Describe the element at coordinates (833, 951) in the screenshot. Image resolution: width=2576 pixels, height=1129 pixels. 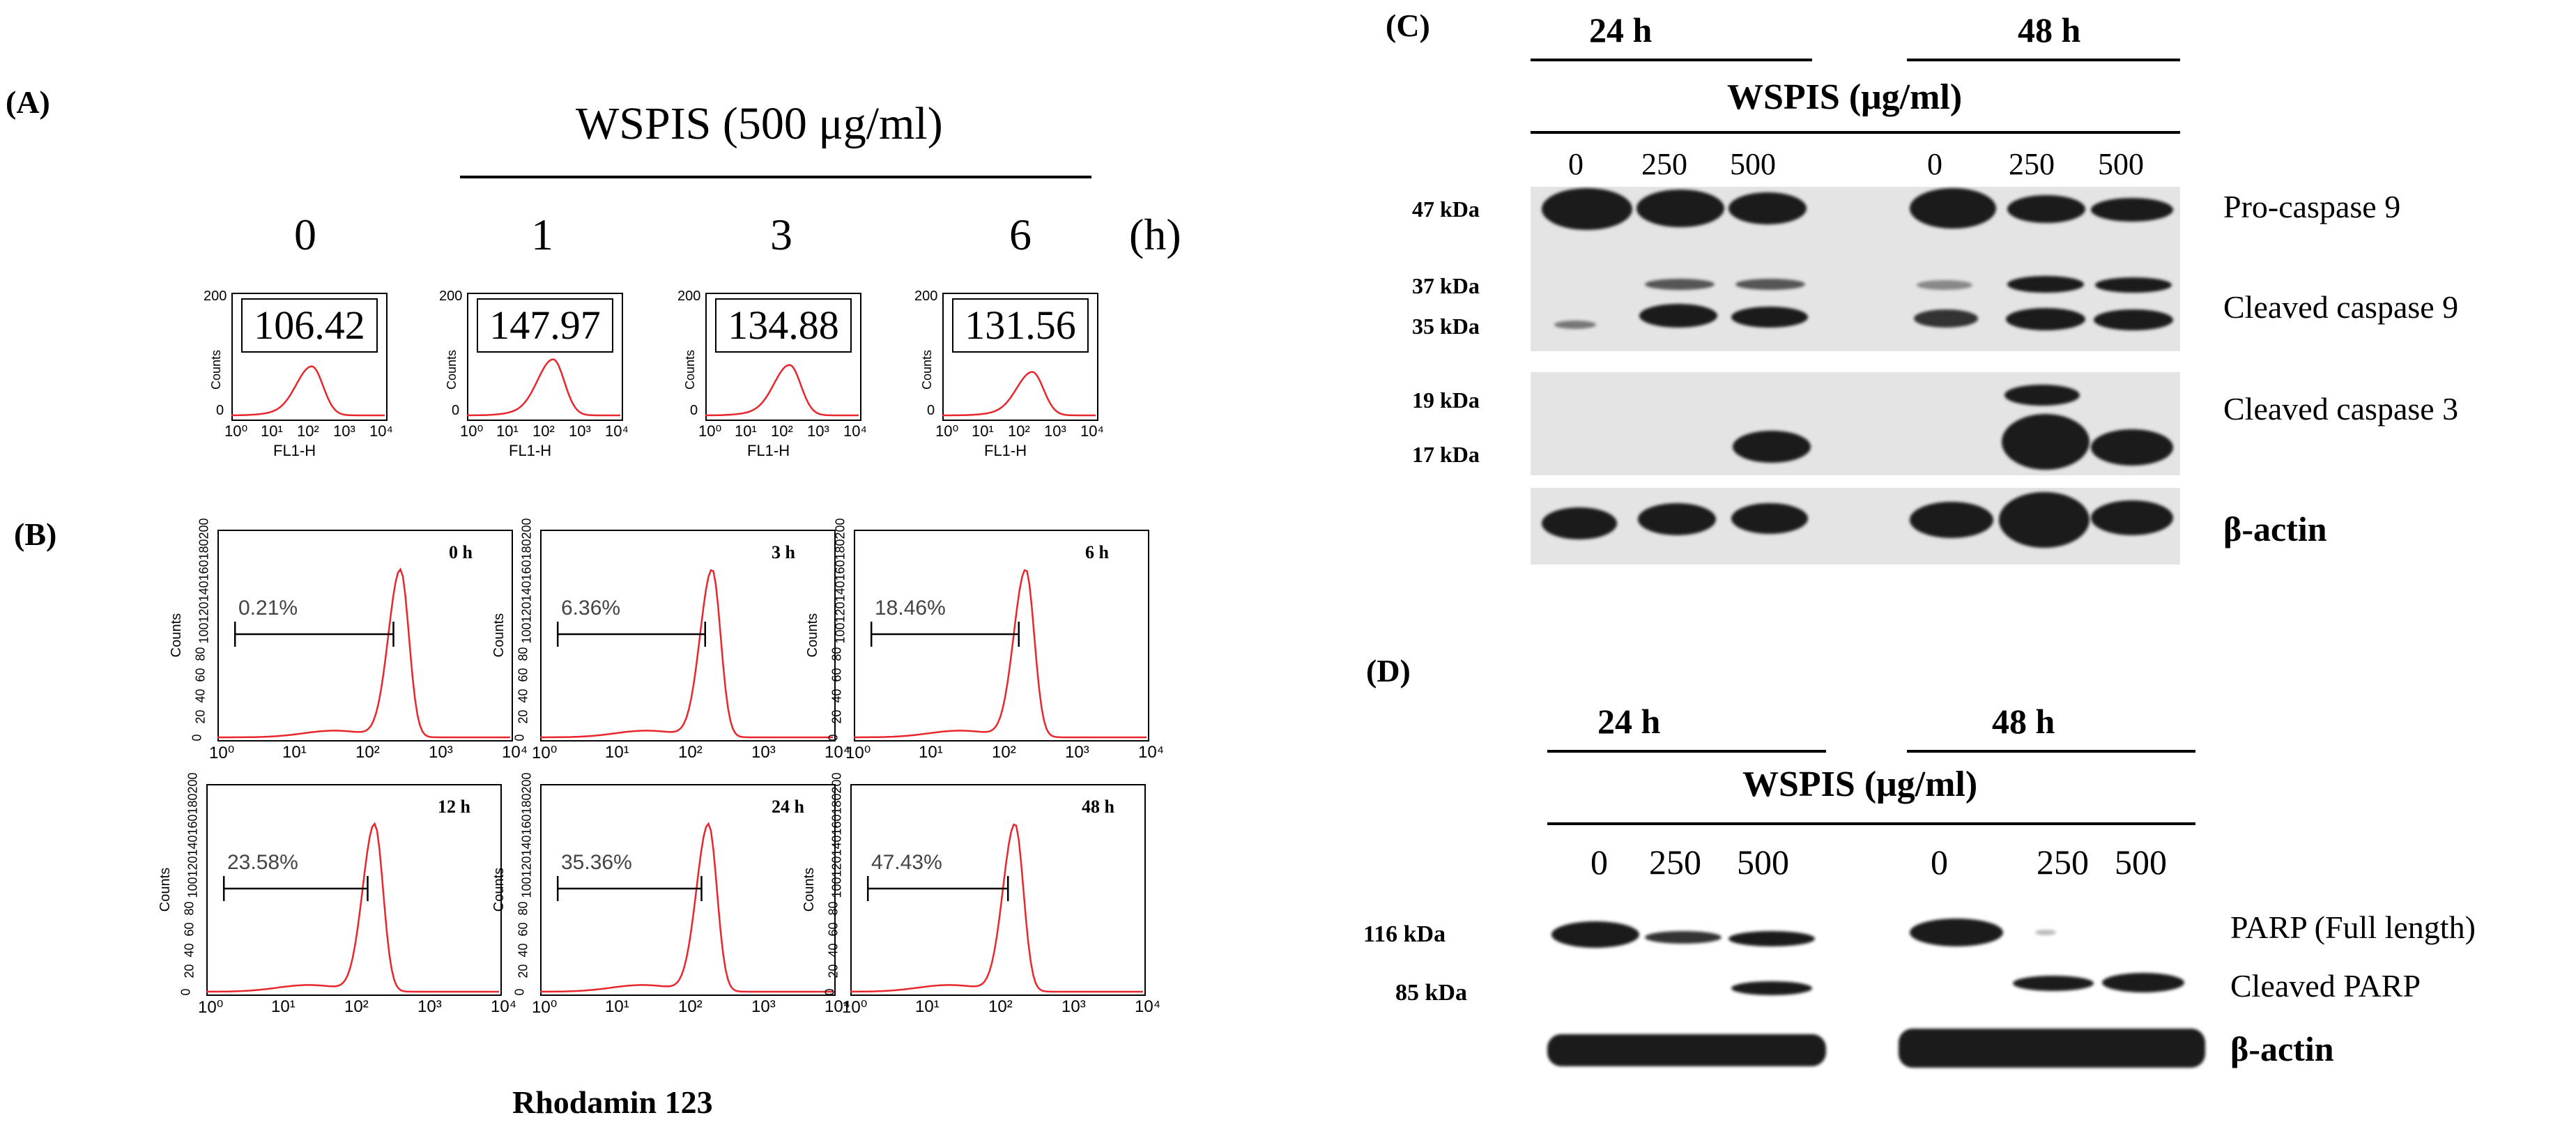
I see `panel-b-ytick-5-2: 40` at that location.